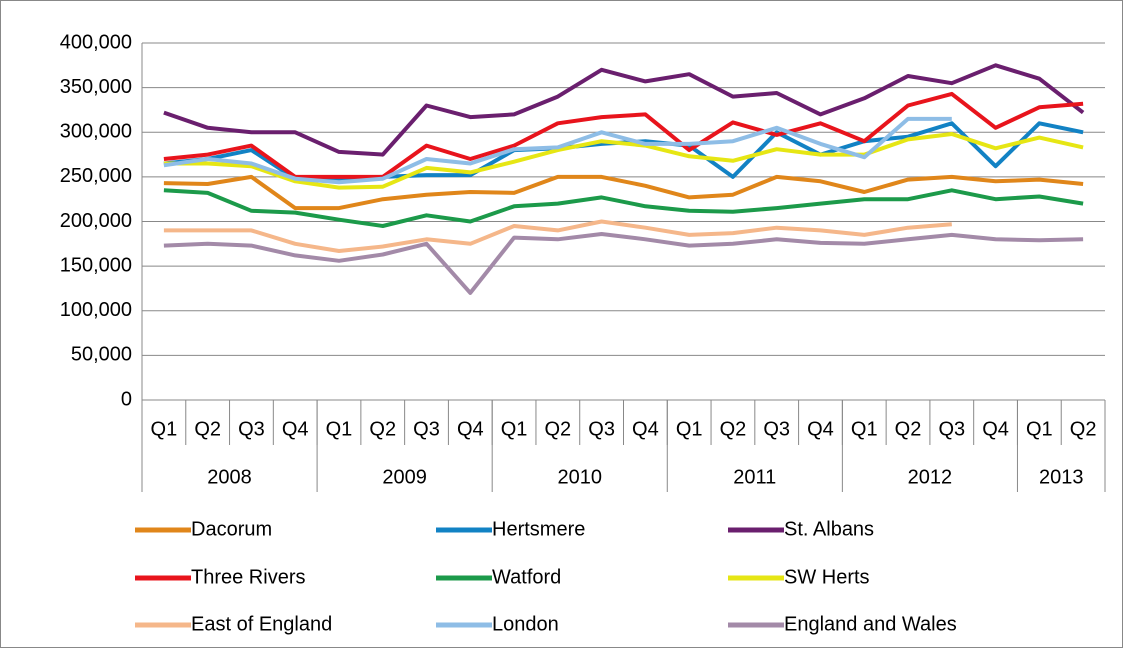  What do you see at coordinates (538, 529) in the screenshot?
I see `legend-label: Hertsmere` at bounding box center [538, 529].